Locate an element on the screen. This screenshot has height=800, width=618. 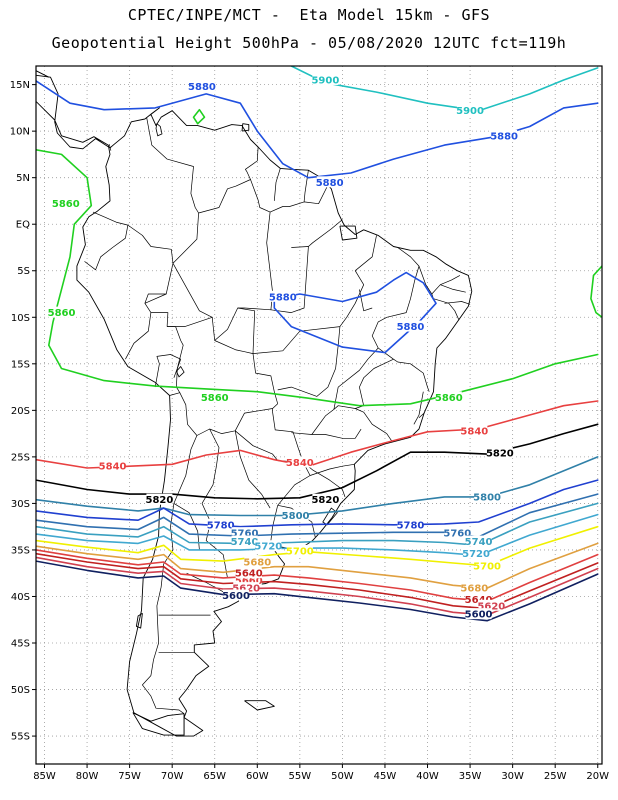
lon-tick-label: 45W is located at coordinates (385, 776).